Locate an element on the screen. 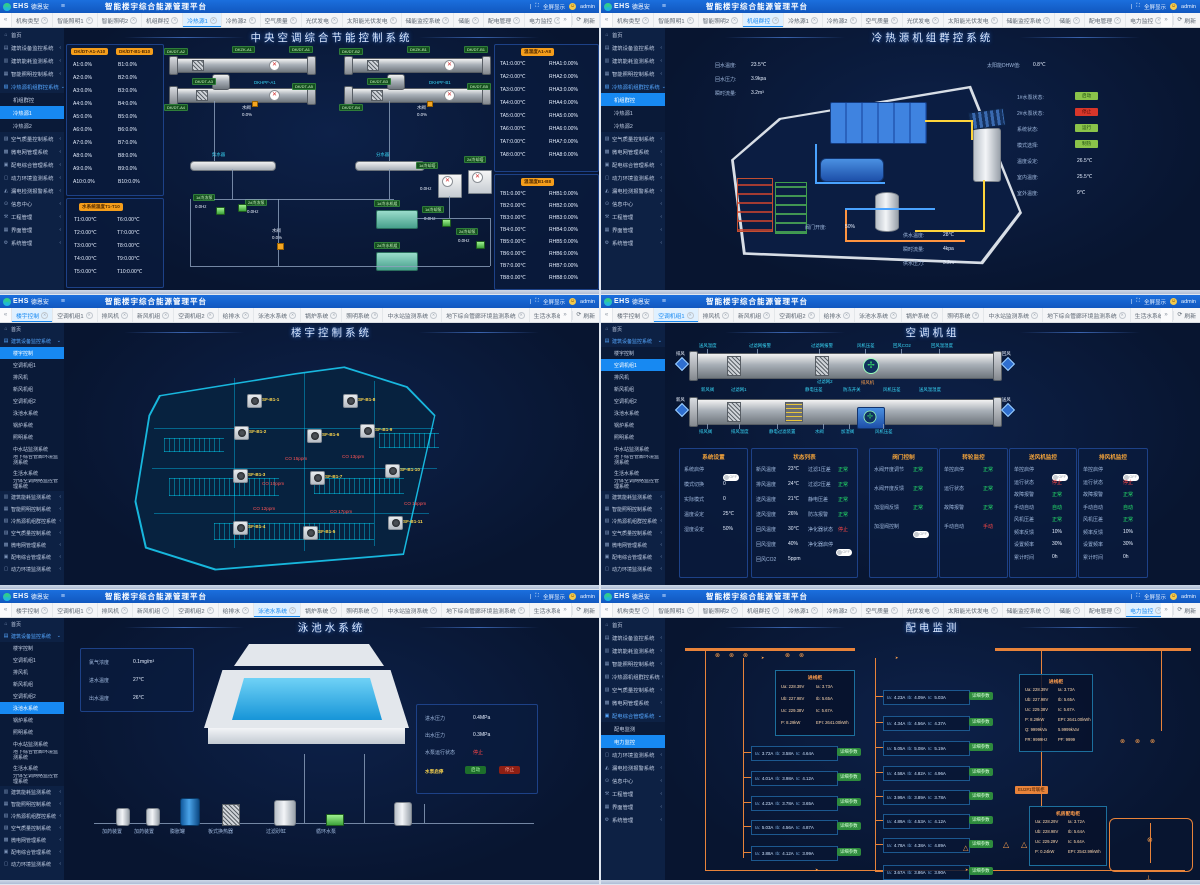  tab: 空调机组2 ✕ is located at coordinates (797, 315).